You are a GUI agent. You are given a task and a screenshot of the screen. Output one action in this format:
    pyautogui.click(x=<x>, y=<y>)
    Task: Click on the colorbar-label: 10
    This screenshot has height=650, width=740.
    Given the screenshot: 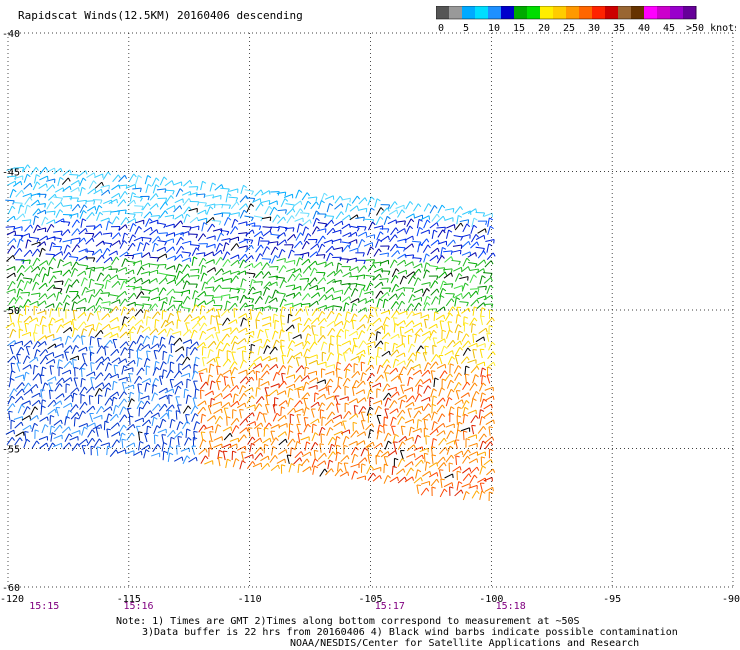 What is the action you would take?
    pyautogui.click(x=494, y=28)
    